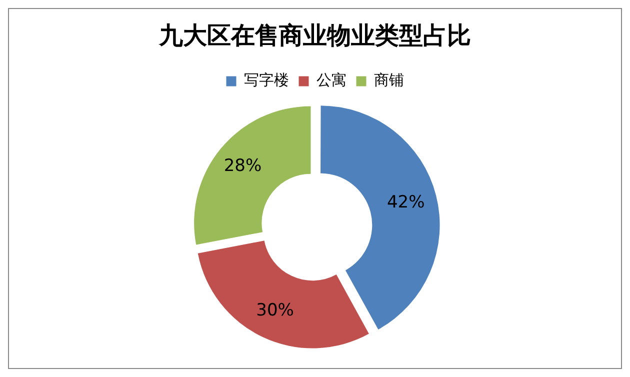  Describe the element at coordinates (275, 310) in the screenshot. I see `data-label: 30%` at that location.